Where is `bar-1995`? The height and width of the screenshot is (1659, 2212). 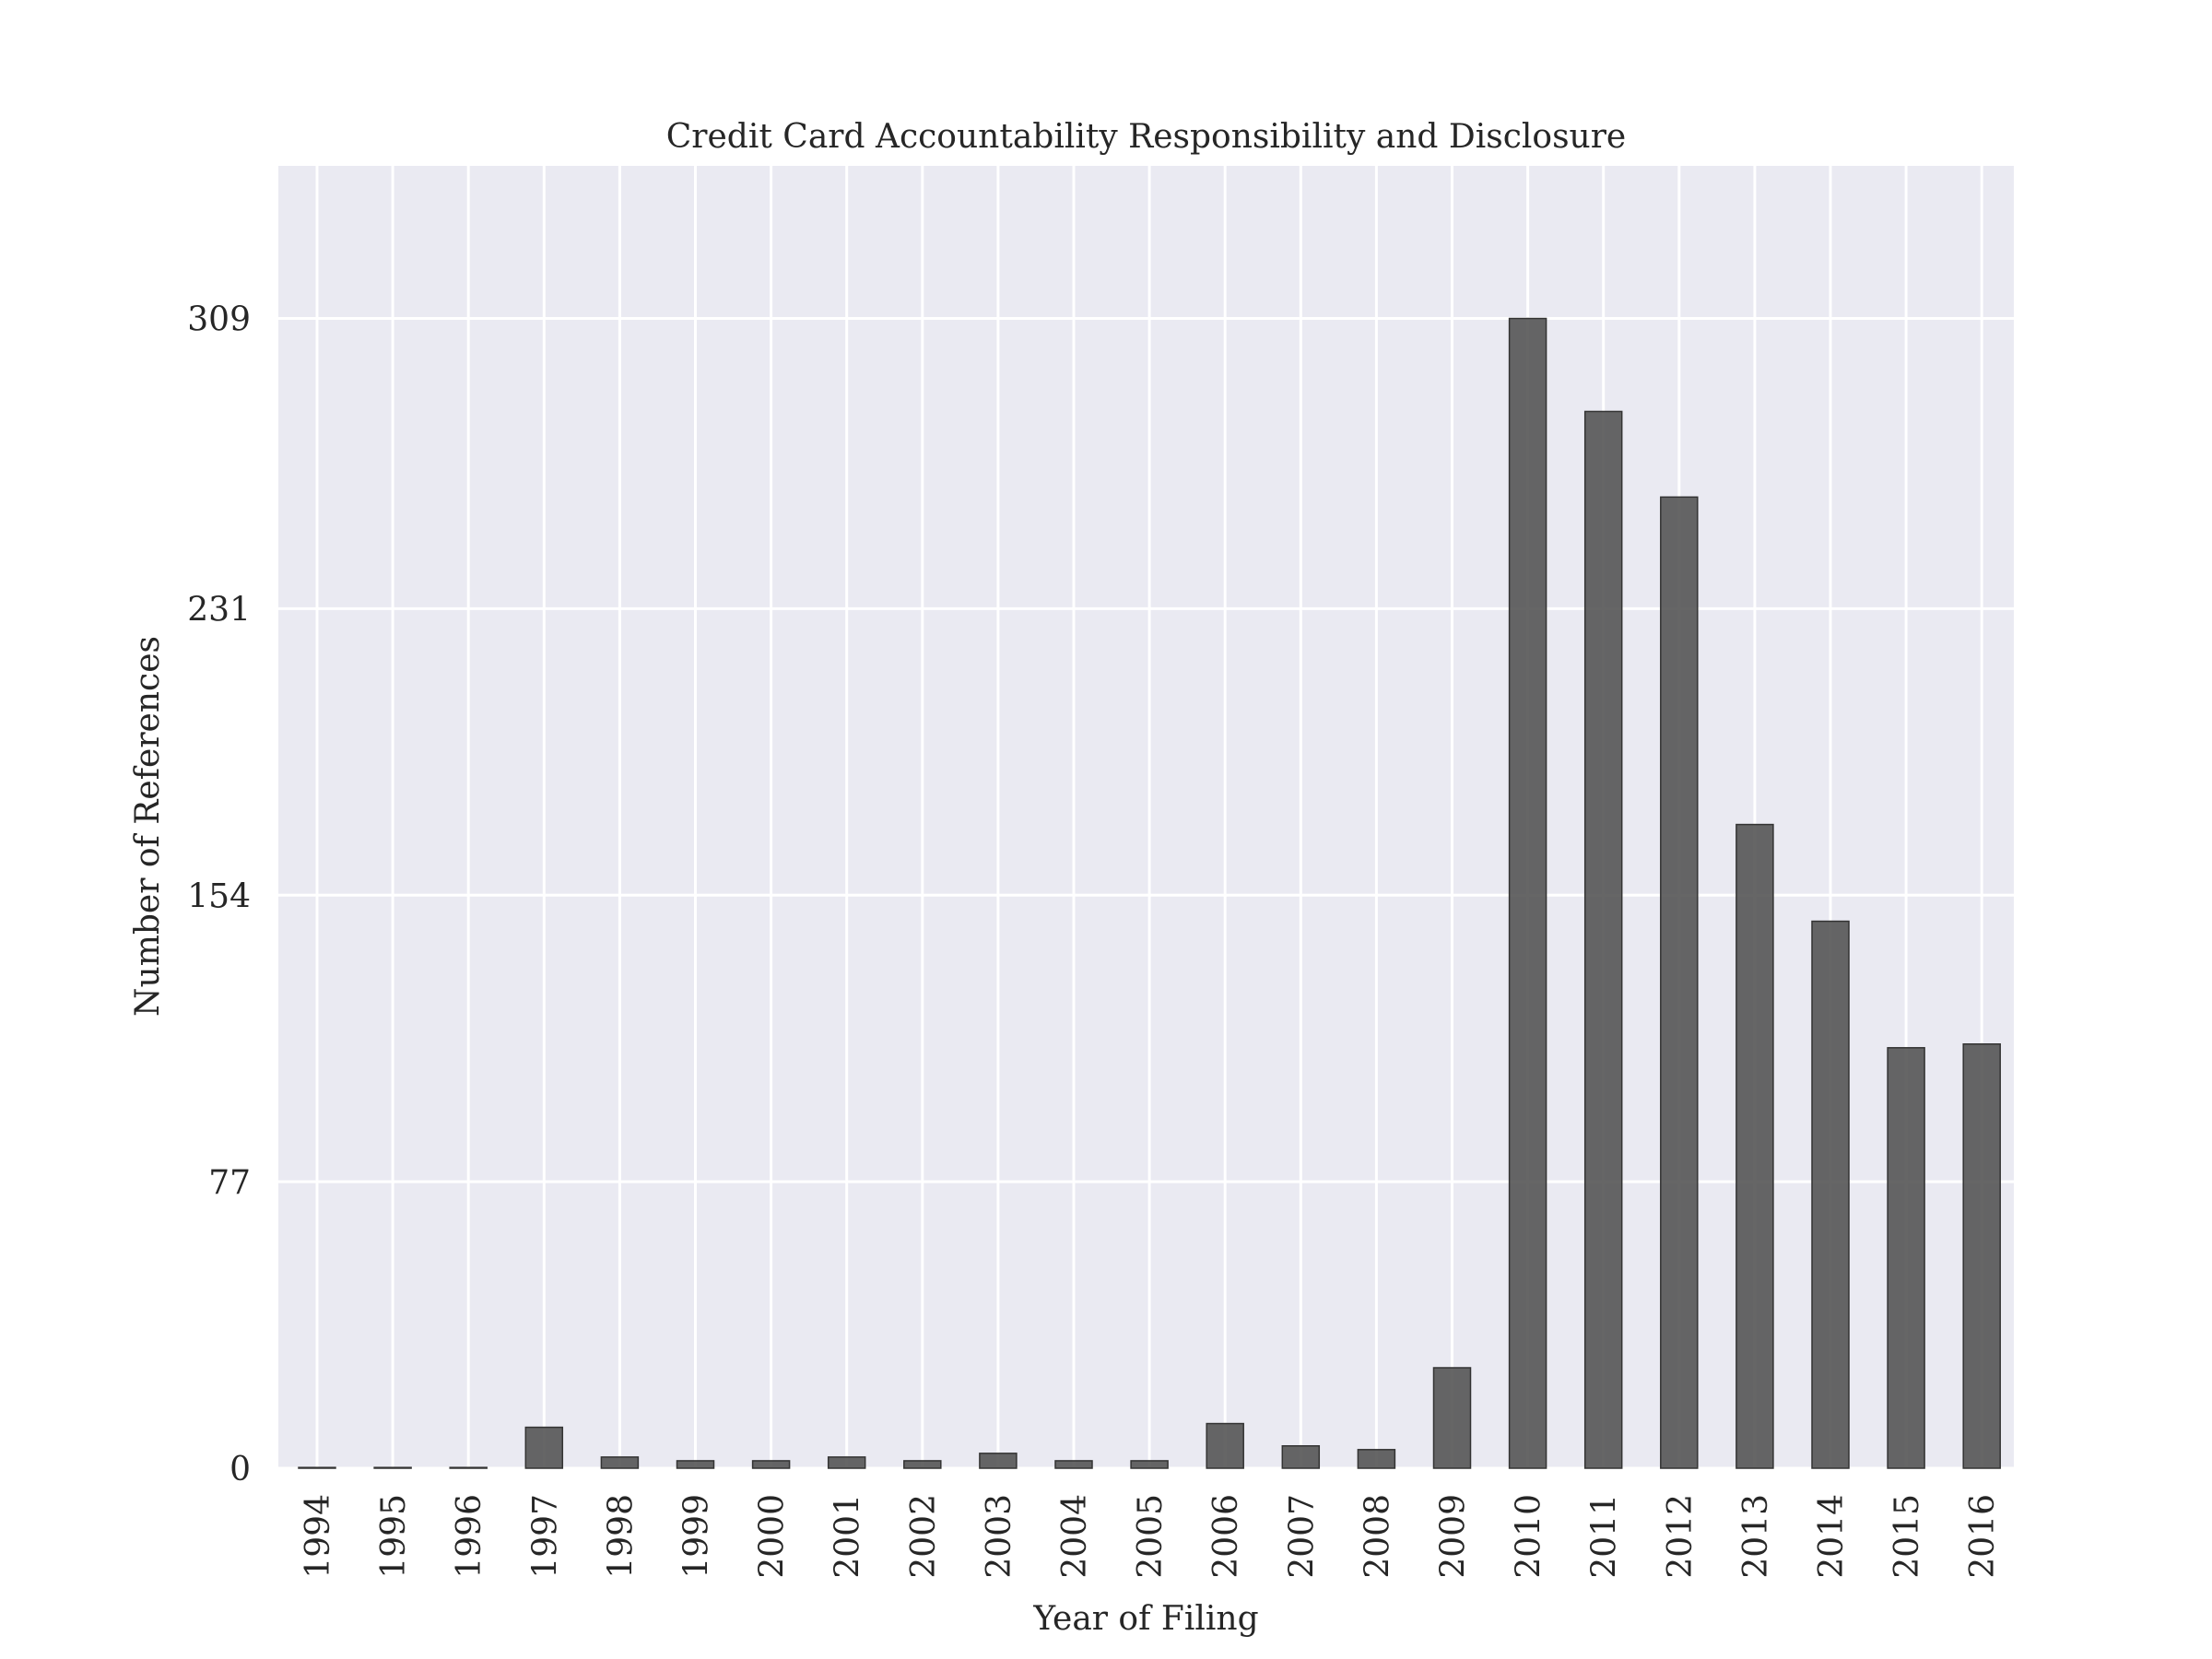
bar-1995 is located at coordinates (392, 1467).